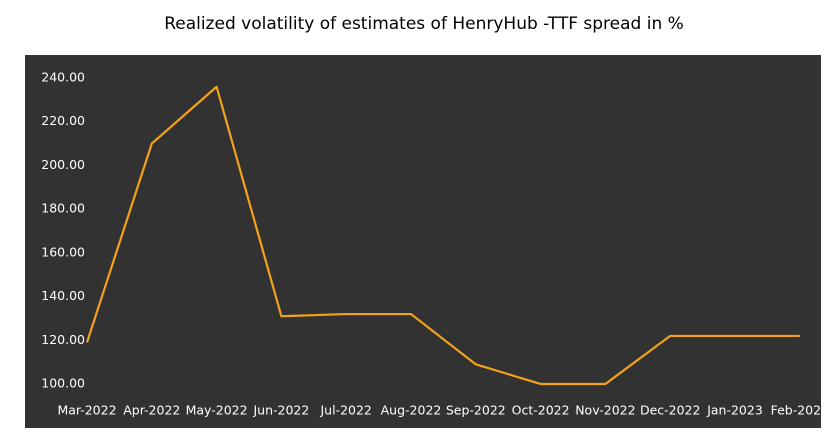  Describe the element at coordinates (541, 410) in the screenshot. I see `x-tick-label: Oct-2022` at that location.